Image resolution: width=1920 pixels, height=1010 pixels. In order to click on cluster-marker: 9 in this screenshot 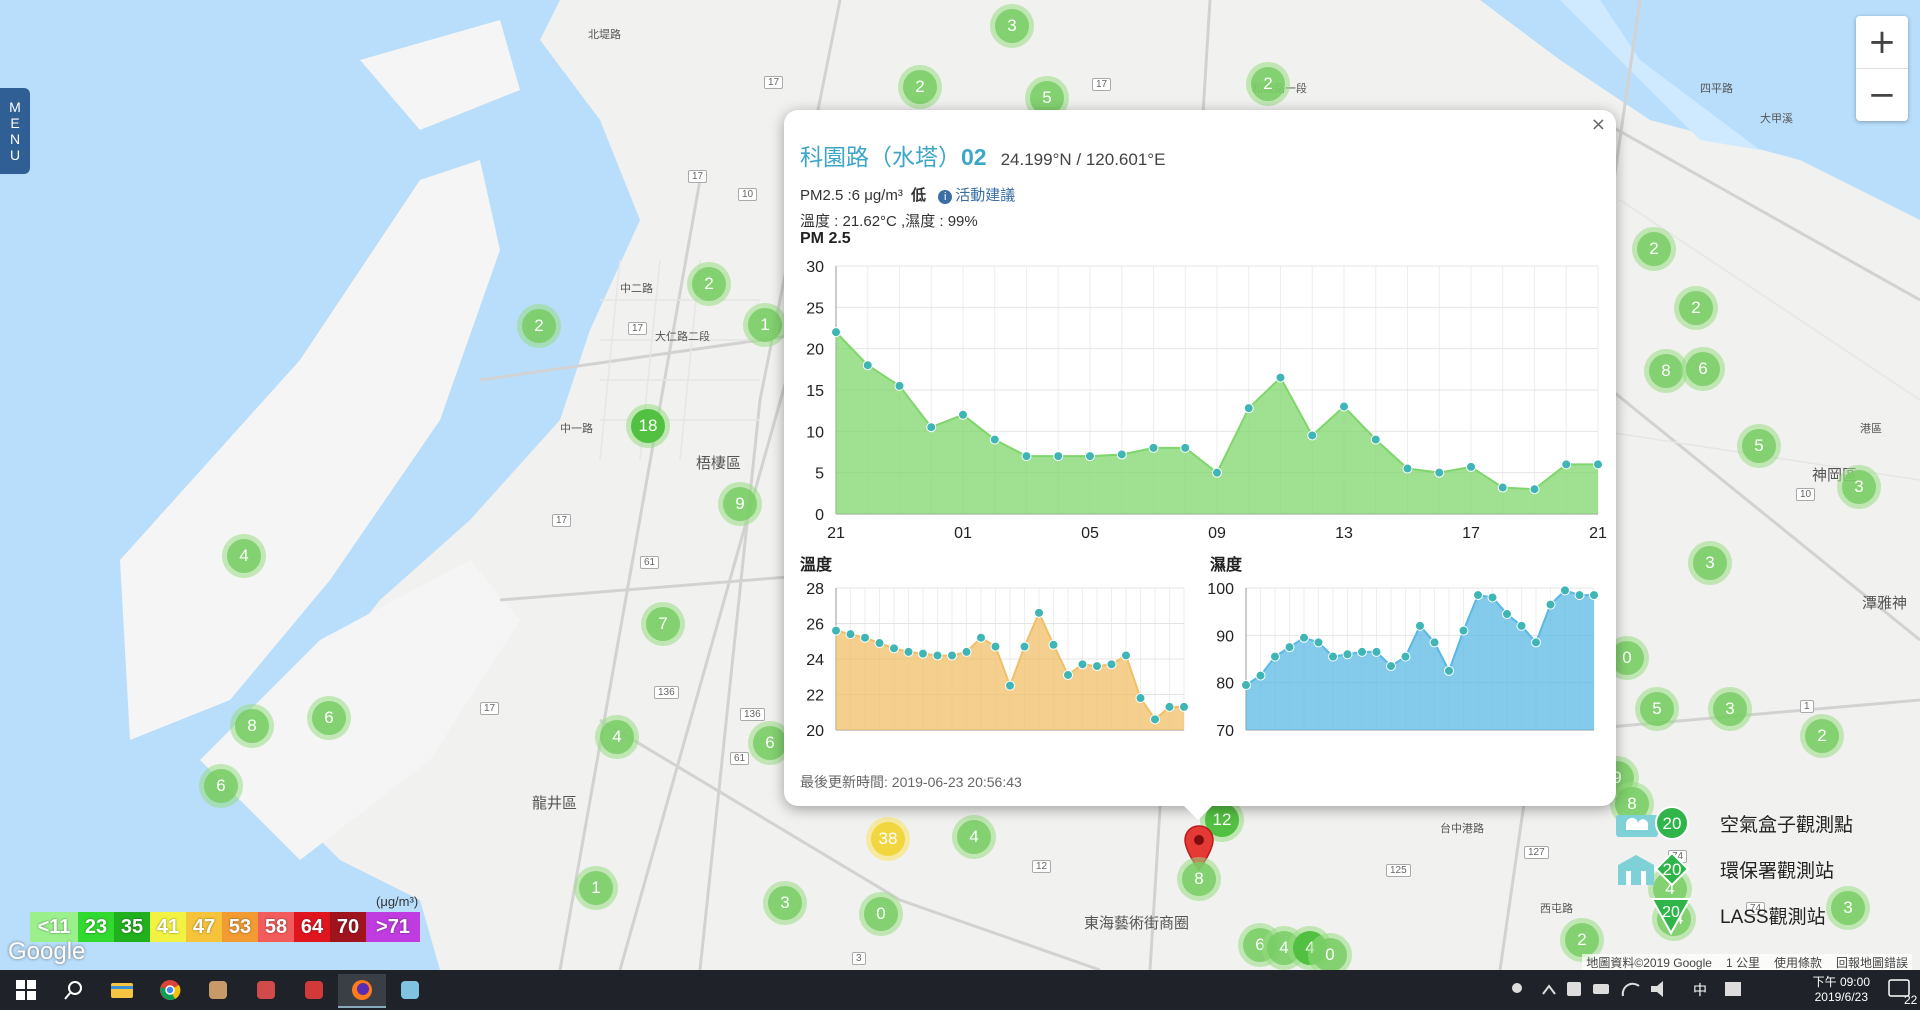, I will do `click(740, 504)`.